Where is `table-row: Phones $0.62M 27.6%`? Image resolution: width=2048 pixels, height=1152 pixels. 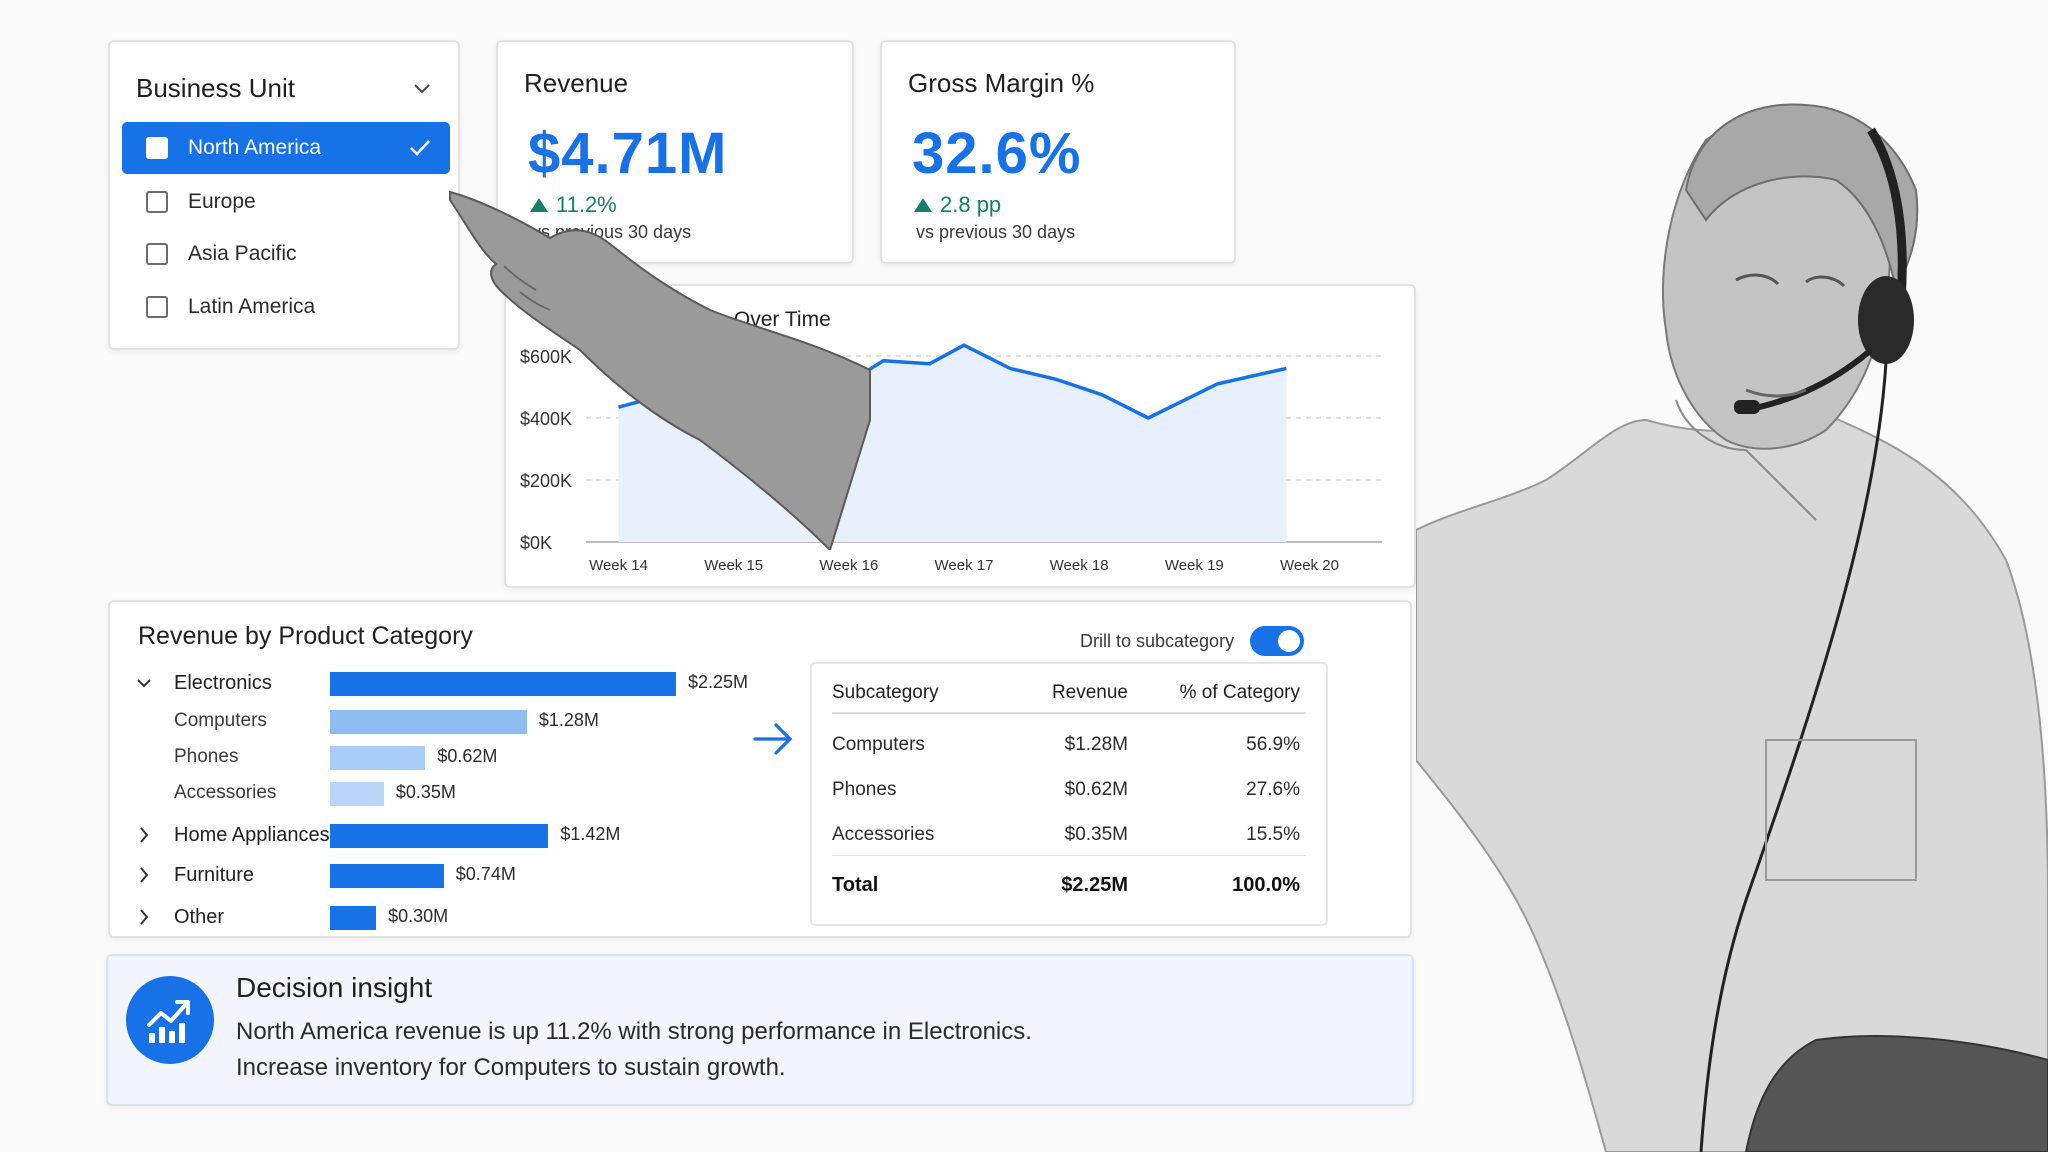 table-row: Phones $0.62M 27.6% is located at coordinates (1069, 789).